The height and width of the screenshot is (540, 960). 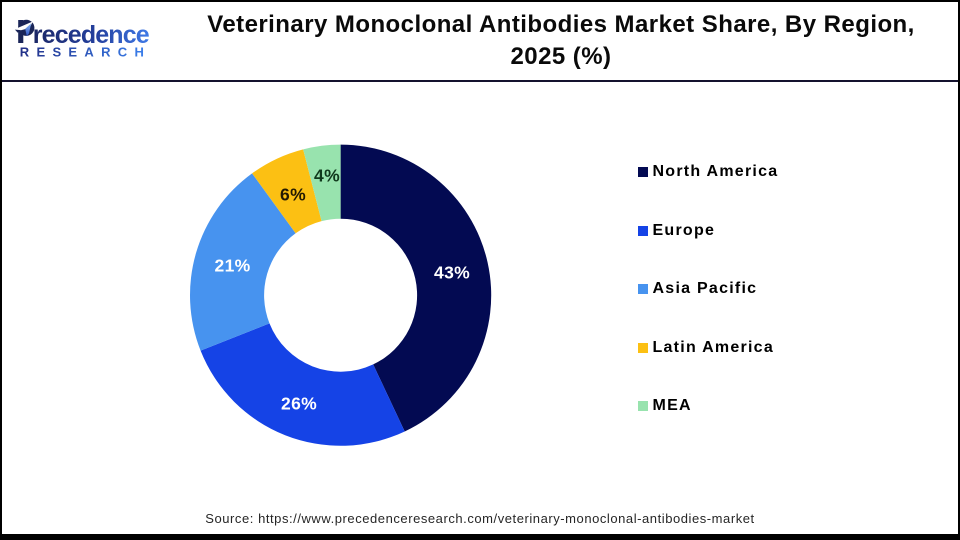 I want to click on svg-text: RESEARCH, so click(x=85, y=52).